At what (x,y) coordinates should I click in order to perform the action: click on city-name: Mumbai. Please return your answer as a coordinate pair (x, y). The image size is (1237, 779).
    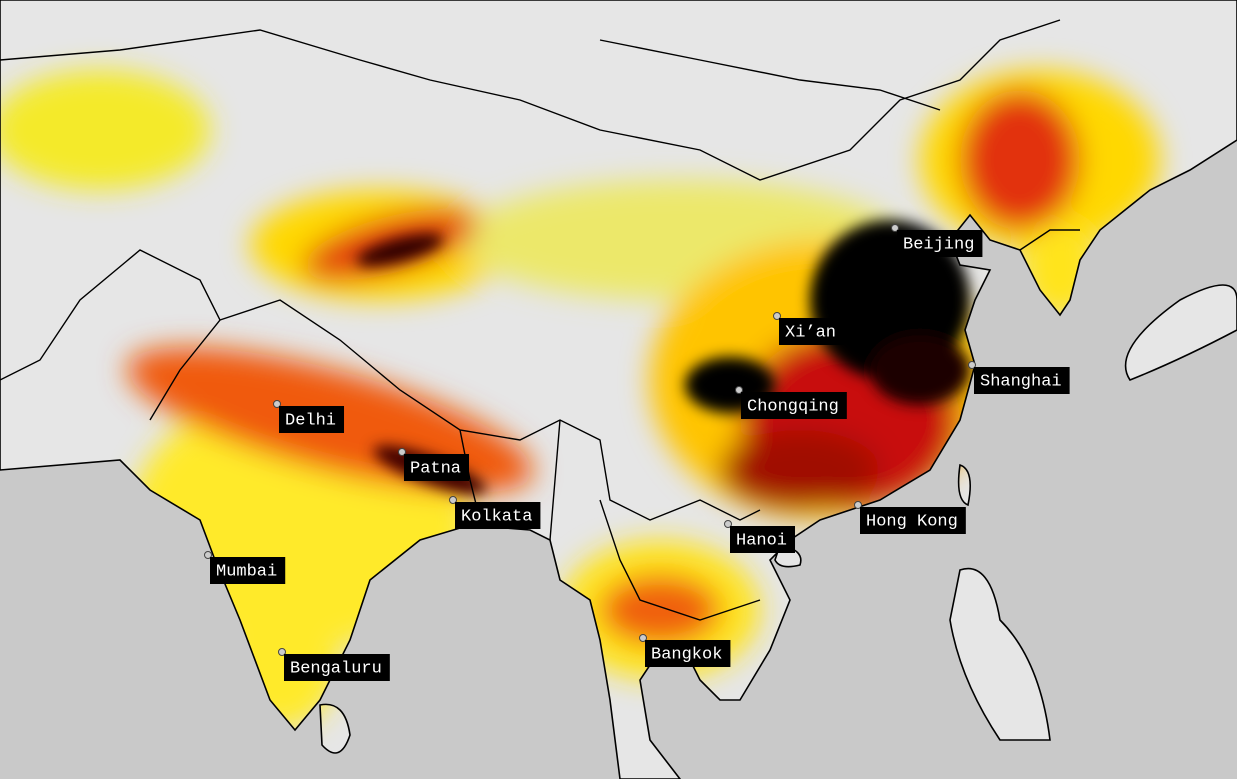
    Looking at the image, I should click on (246, 571).